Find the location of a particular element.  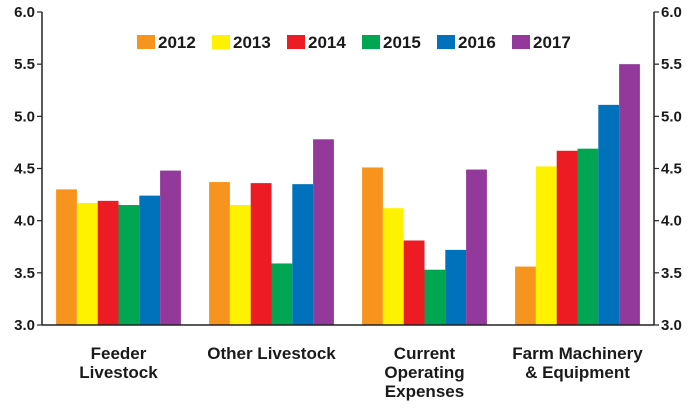

y-tick-label-left: 5.0 is located at coordinates (24, 116).